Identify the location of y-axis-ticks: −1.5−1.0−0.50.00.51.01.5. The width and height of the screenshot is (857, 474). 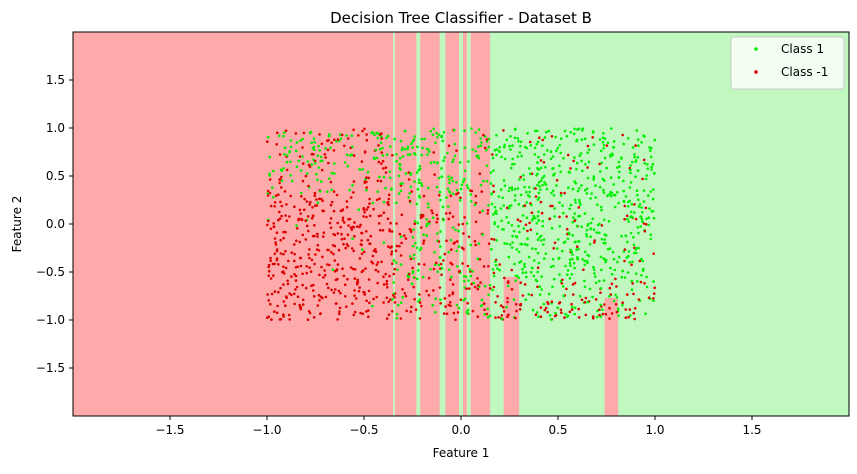
(54, 224).